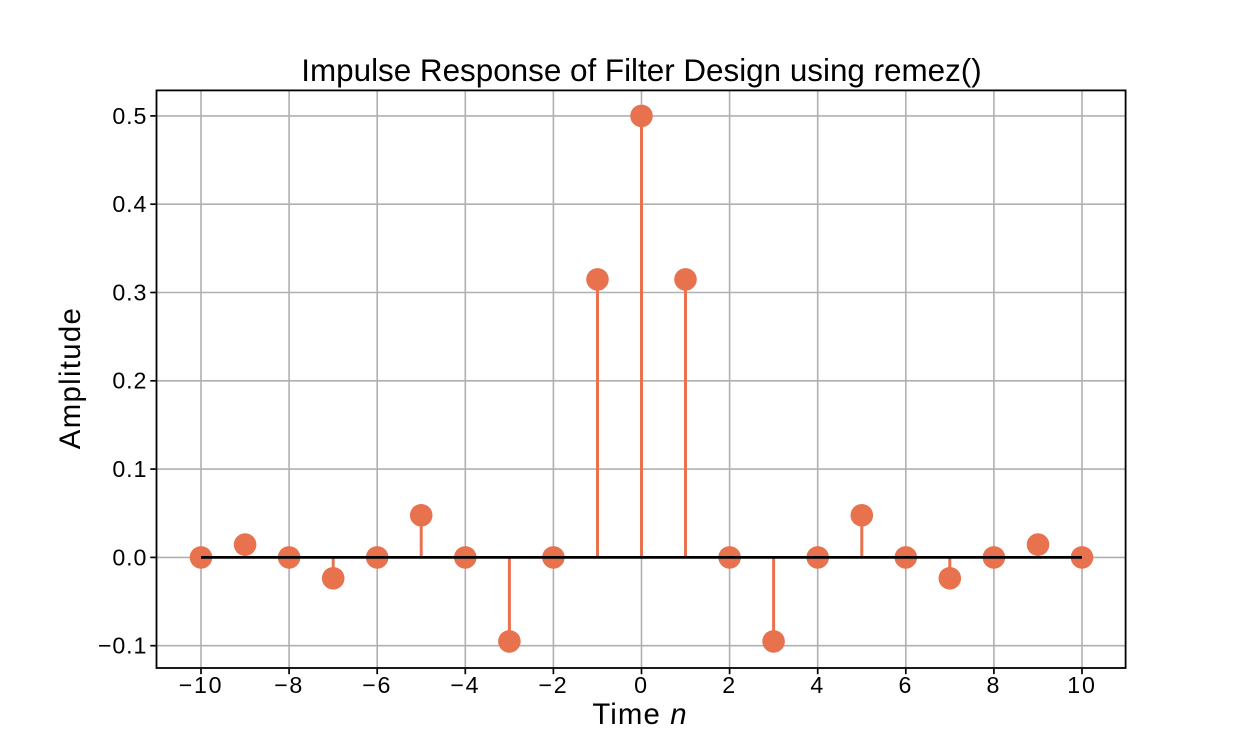 The height and width of the screenshot is (750, 1250). Describe the element at coordinates (122, 646) in the screenshot. I see `svg-text: −0.1` at that location.